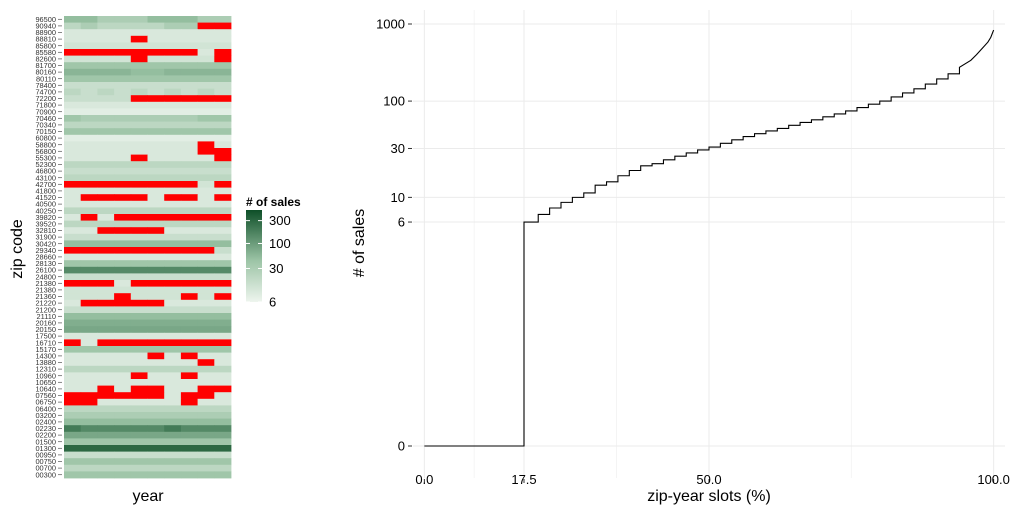  I want to click on y-tick-label: 1000, so click(390, 24).